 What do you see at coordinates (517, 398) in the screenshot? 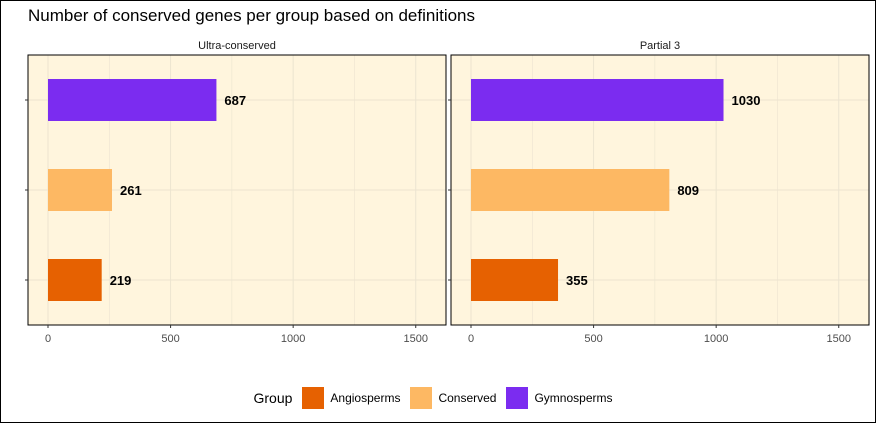
I see `legend-swatch-gymnosperms` at bounding box center [517, 398].